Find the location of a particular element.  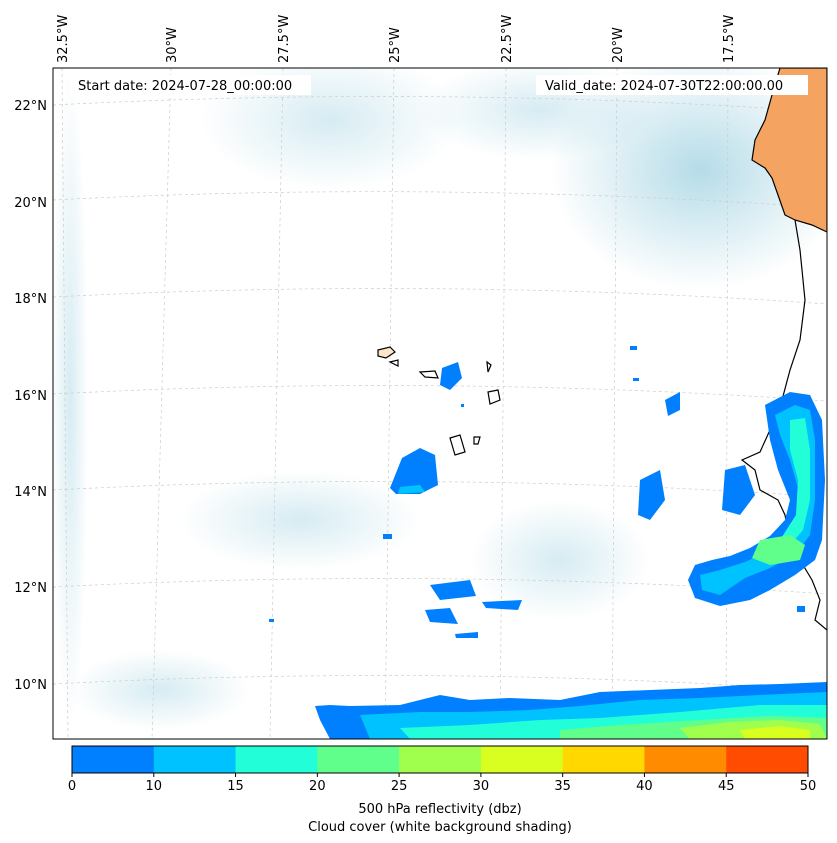

lon-label-27-5w: 27.5°W is located at coordinates (284, 39).